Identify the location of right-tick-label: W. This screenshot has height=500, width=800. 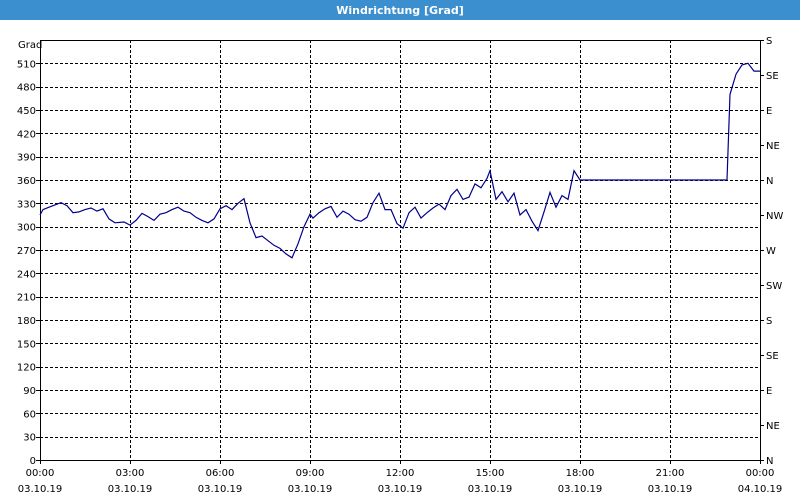
(771, 251).